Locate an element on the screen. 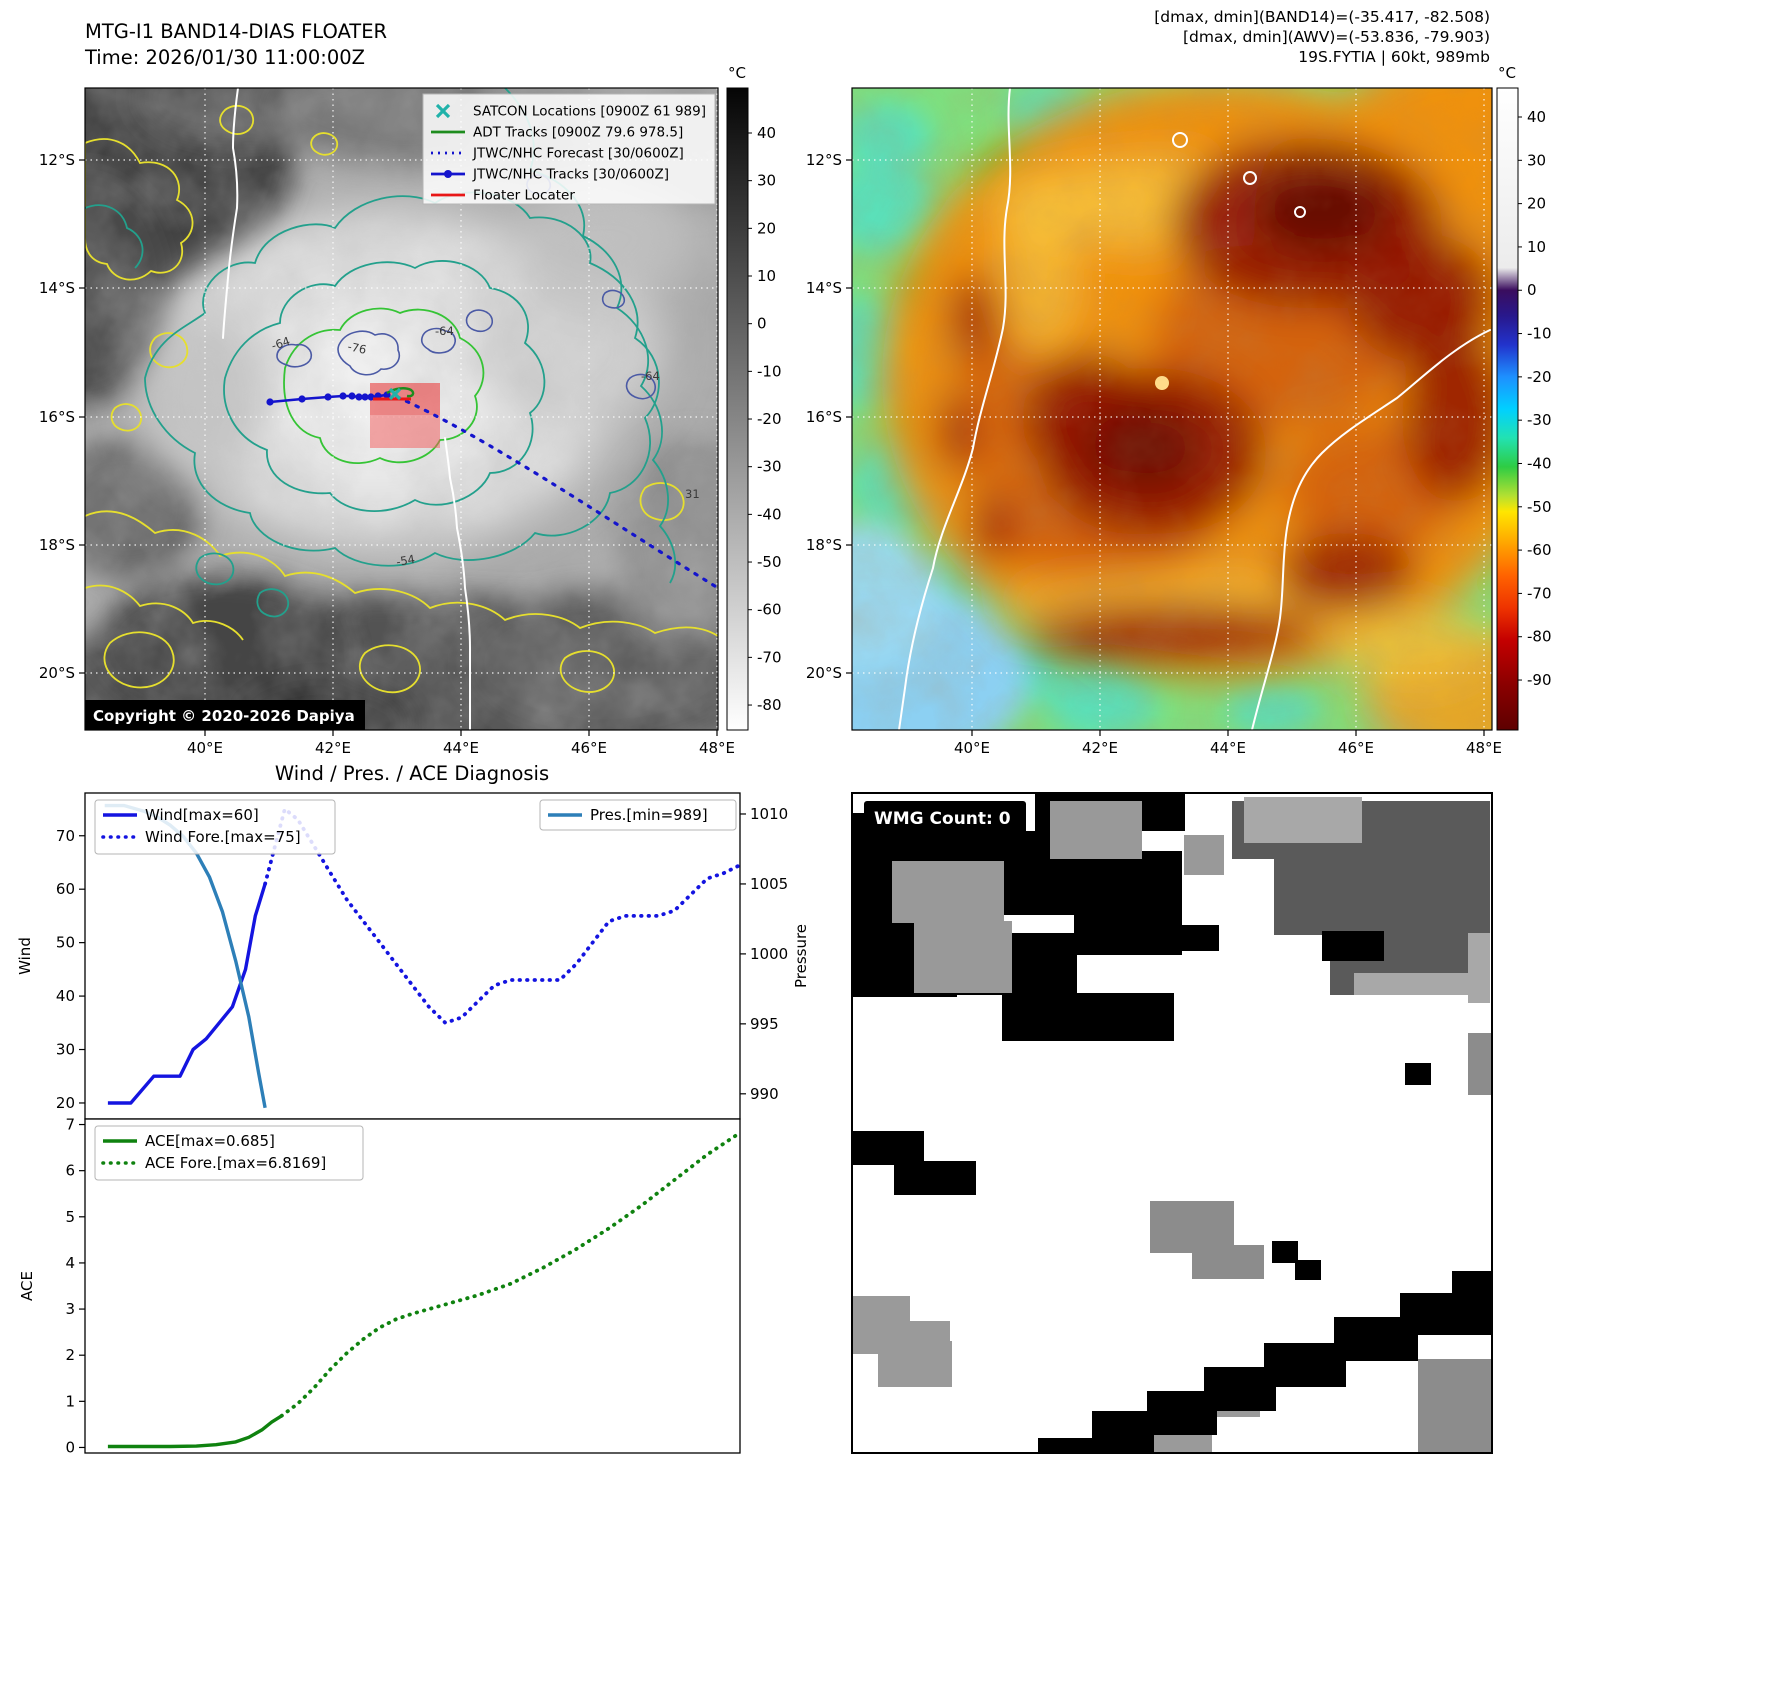 The width and height of the screenshot is (1788, 1690). contour-label: -76 is located at coordinates (356, 348).